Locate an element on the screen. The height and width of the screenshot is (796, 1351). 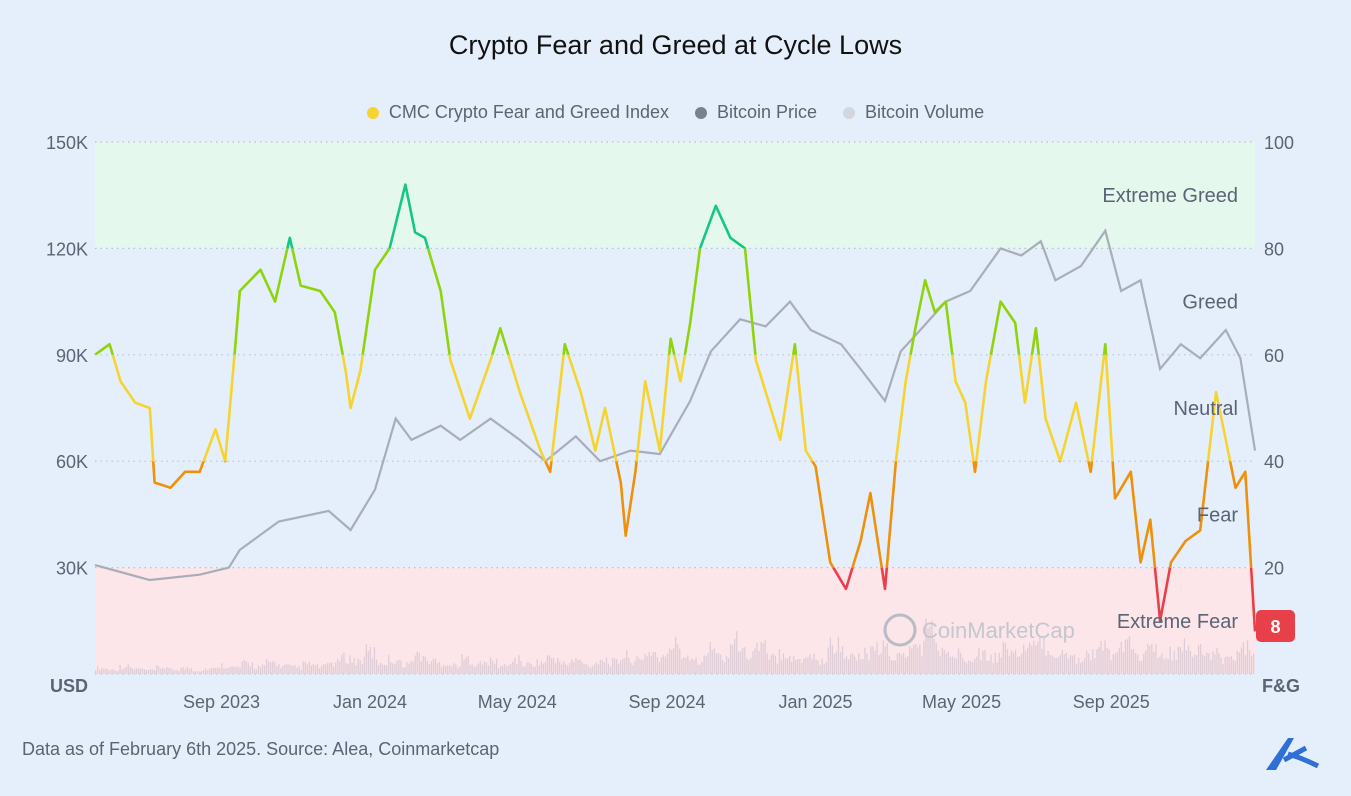
legend-item-bitcoin-price: Bitcoin Price is located at coordinates (756, 112).